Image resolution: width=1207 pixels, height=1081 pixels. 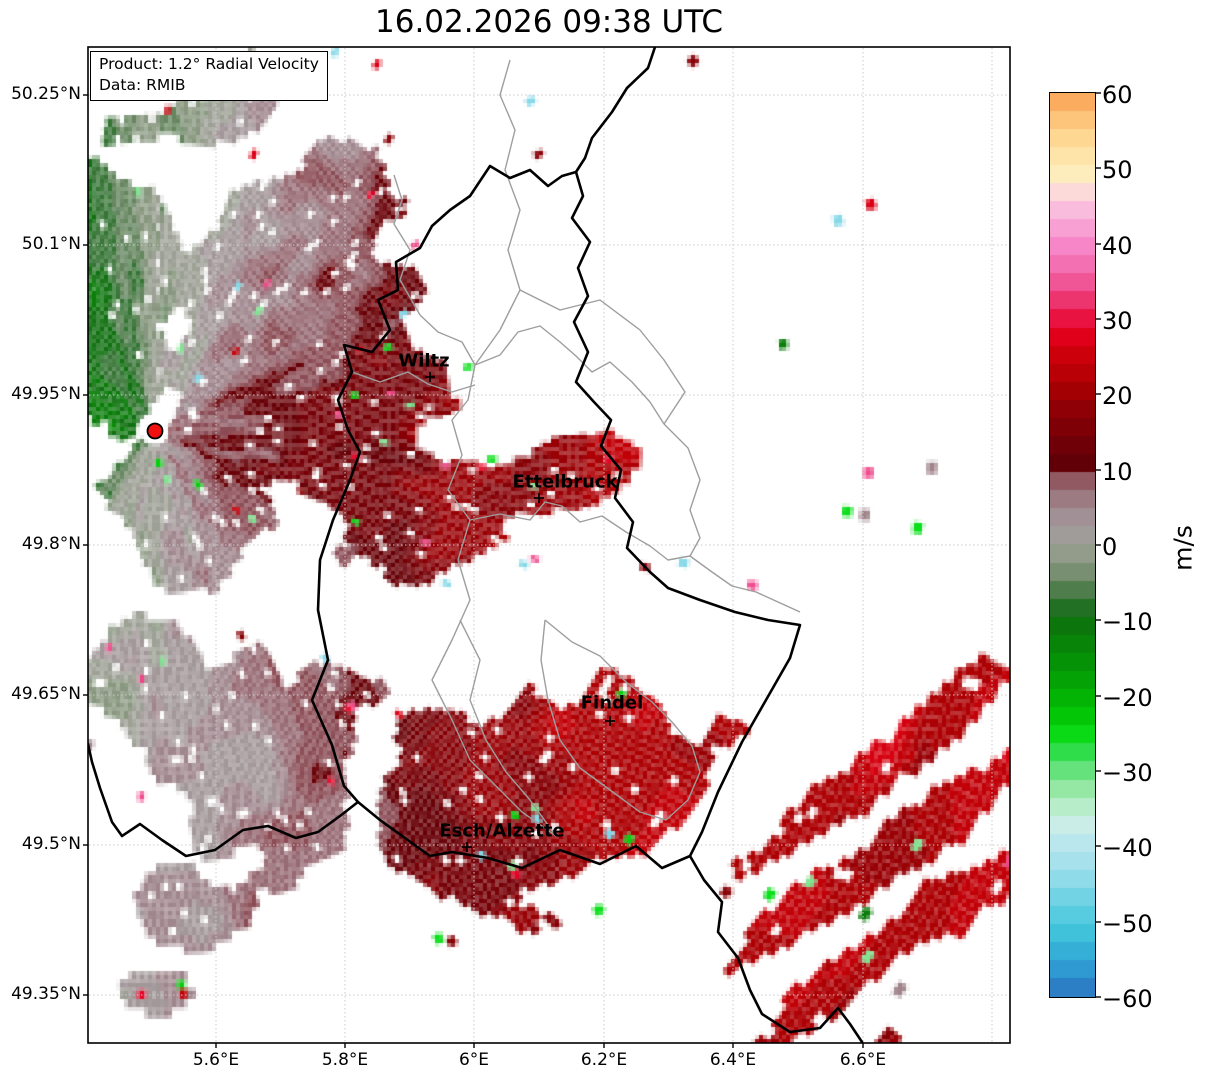 What do you see at coordinates (1117, 472) in the screenshot?
I see `colorbar-tick-label: 10` at bounding box center [1117, 472].